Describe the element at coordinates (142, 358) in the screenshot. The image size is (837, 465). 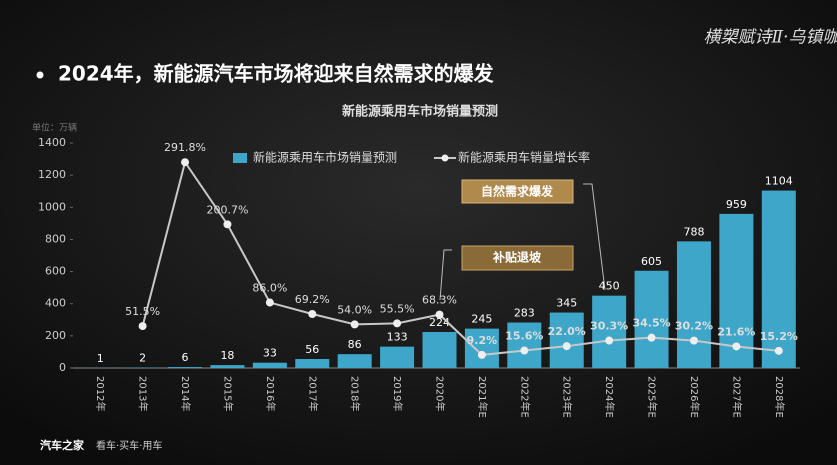
I see `bar-value-label: 2` at that location.